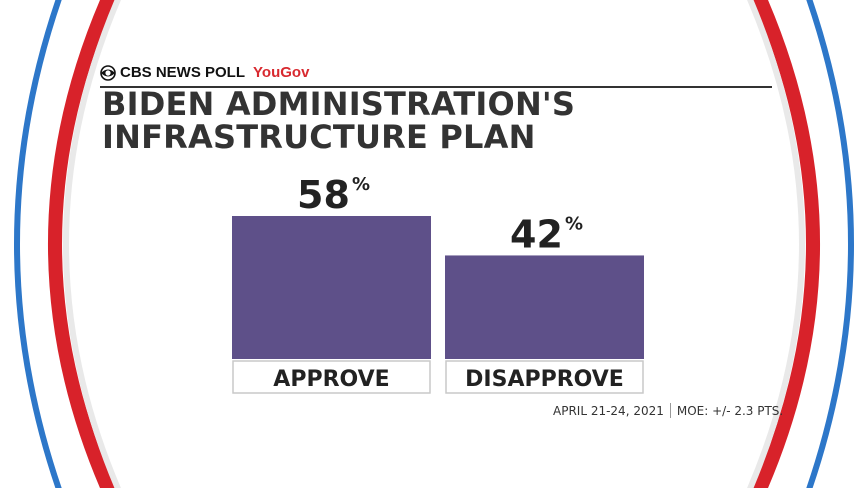 Image resolution: width=867 pixels, height=488 pixels. What do you see at coordinates (436, 87) in the screenshot?
I see `header-rule` at bounding box center [436, 87].